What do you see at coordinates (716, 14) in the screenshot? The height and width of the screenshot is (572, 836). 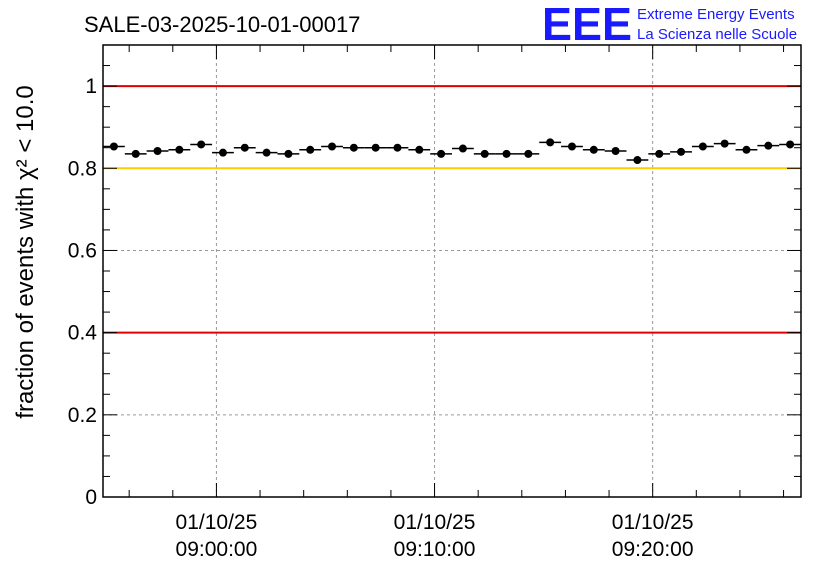 I see `eee-logo-line1: Extreme Energy Events` at bounding box center [716, 14].